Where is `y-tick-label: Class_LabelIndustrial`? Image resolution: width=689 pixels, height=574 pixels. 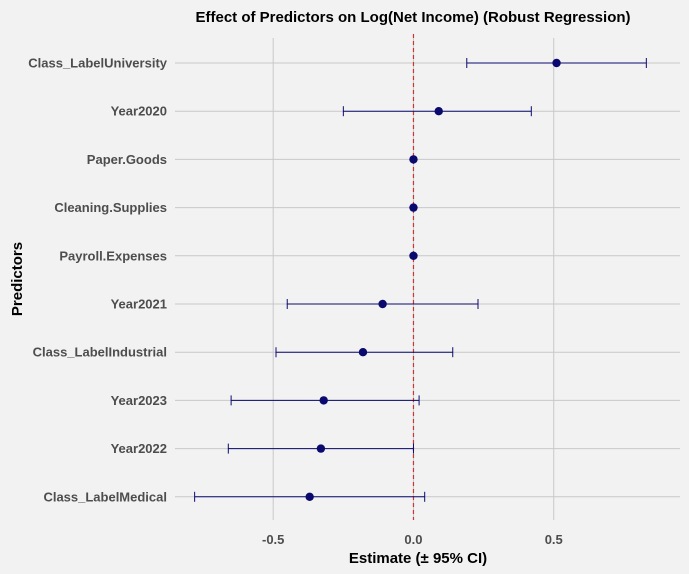 y-tick-label: Class_LabelIndustrial is located at coordinates (100, 352).